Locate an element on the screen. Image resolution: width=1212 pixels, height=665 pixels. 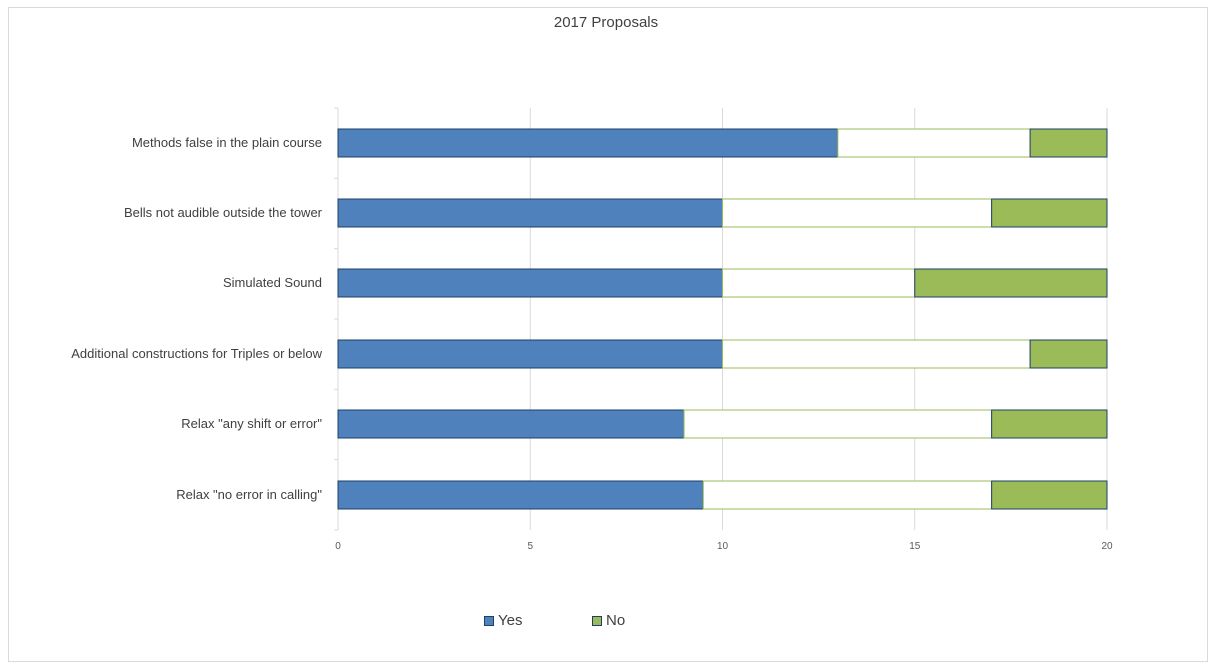
x-tick-label: 5 is located at coordinates (530, 546).